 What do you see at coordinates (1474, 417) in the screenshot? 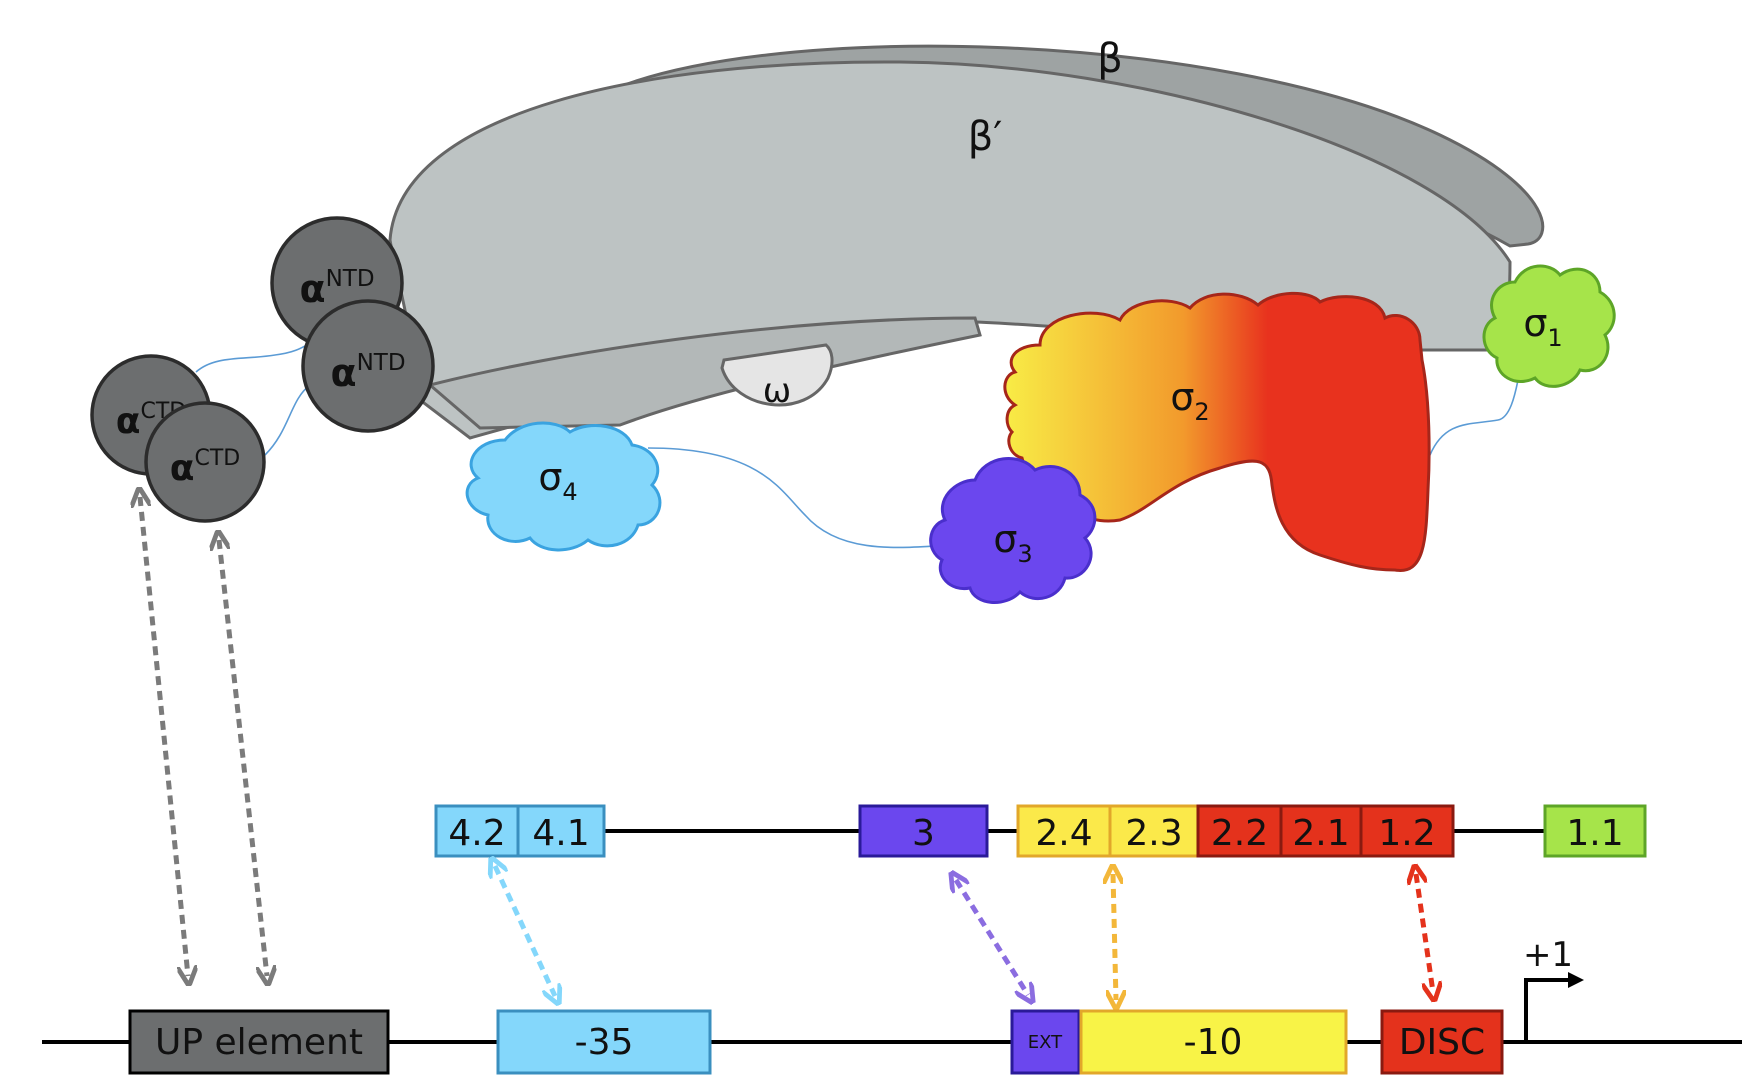
I see `sigma2-sigma1-linker` at bounding box center [1474, 417].